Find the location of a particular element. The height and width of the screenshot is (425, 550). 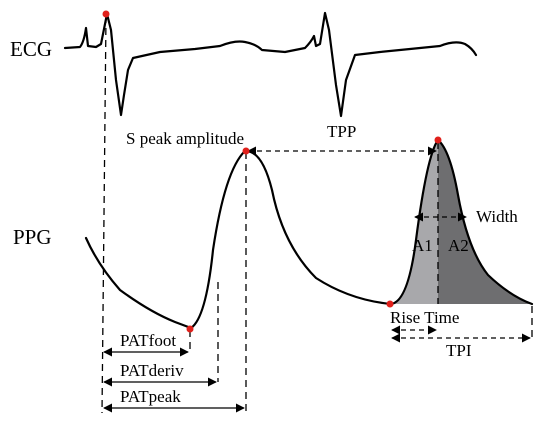

pat-foot-label: PATfoot is located at coordinates (148, 340).